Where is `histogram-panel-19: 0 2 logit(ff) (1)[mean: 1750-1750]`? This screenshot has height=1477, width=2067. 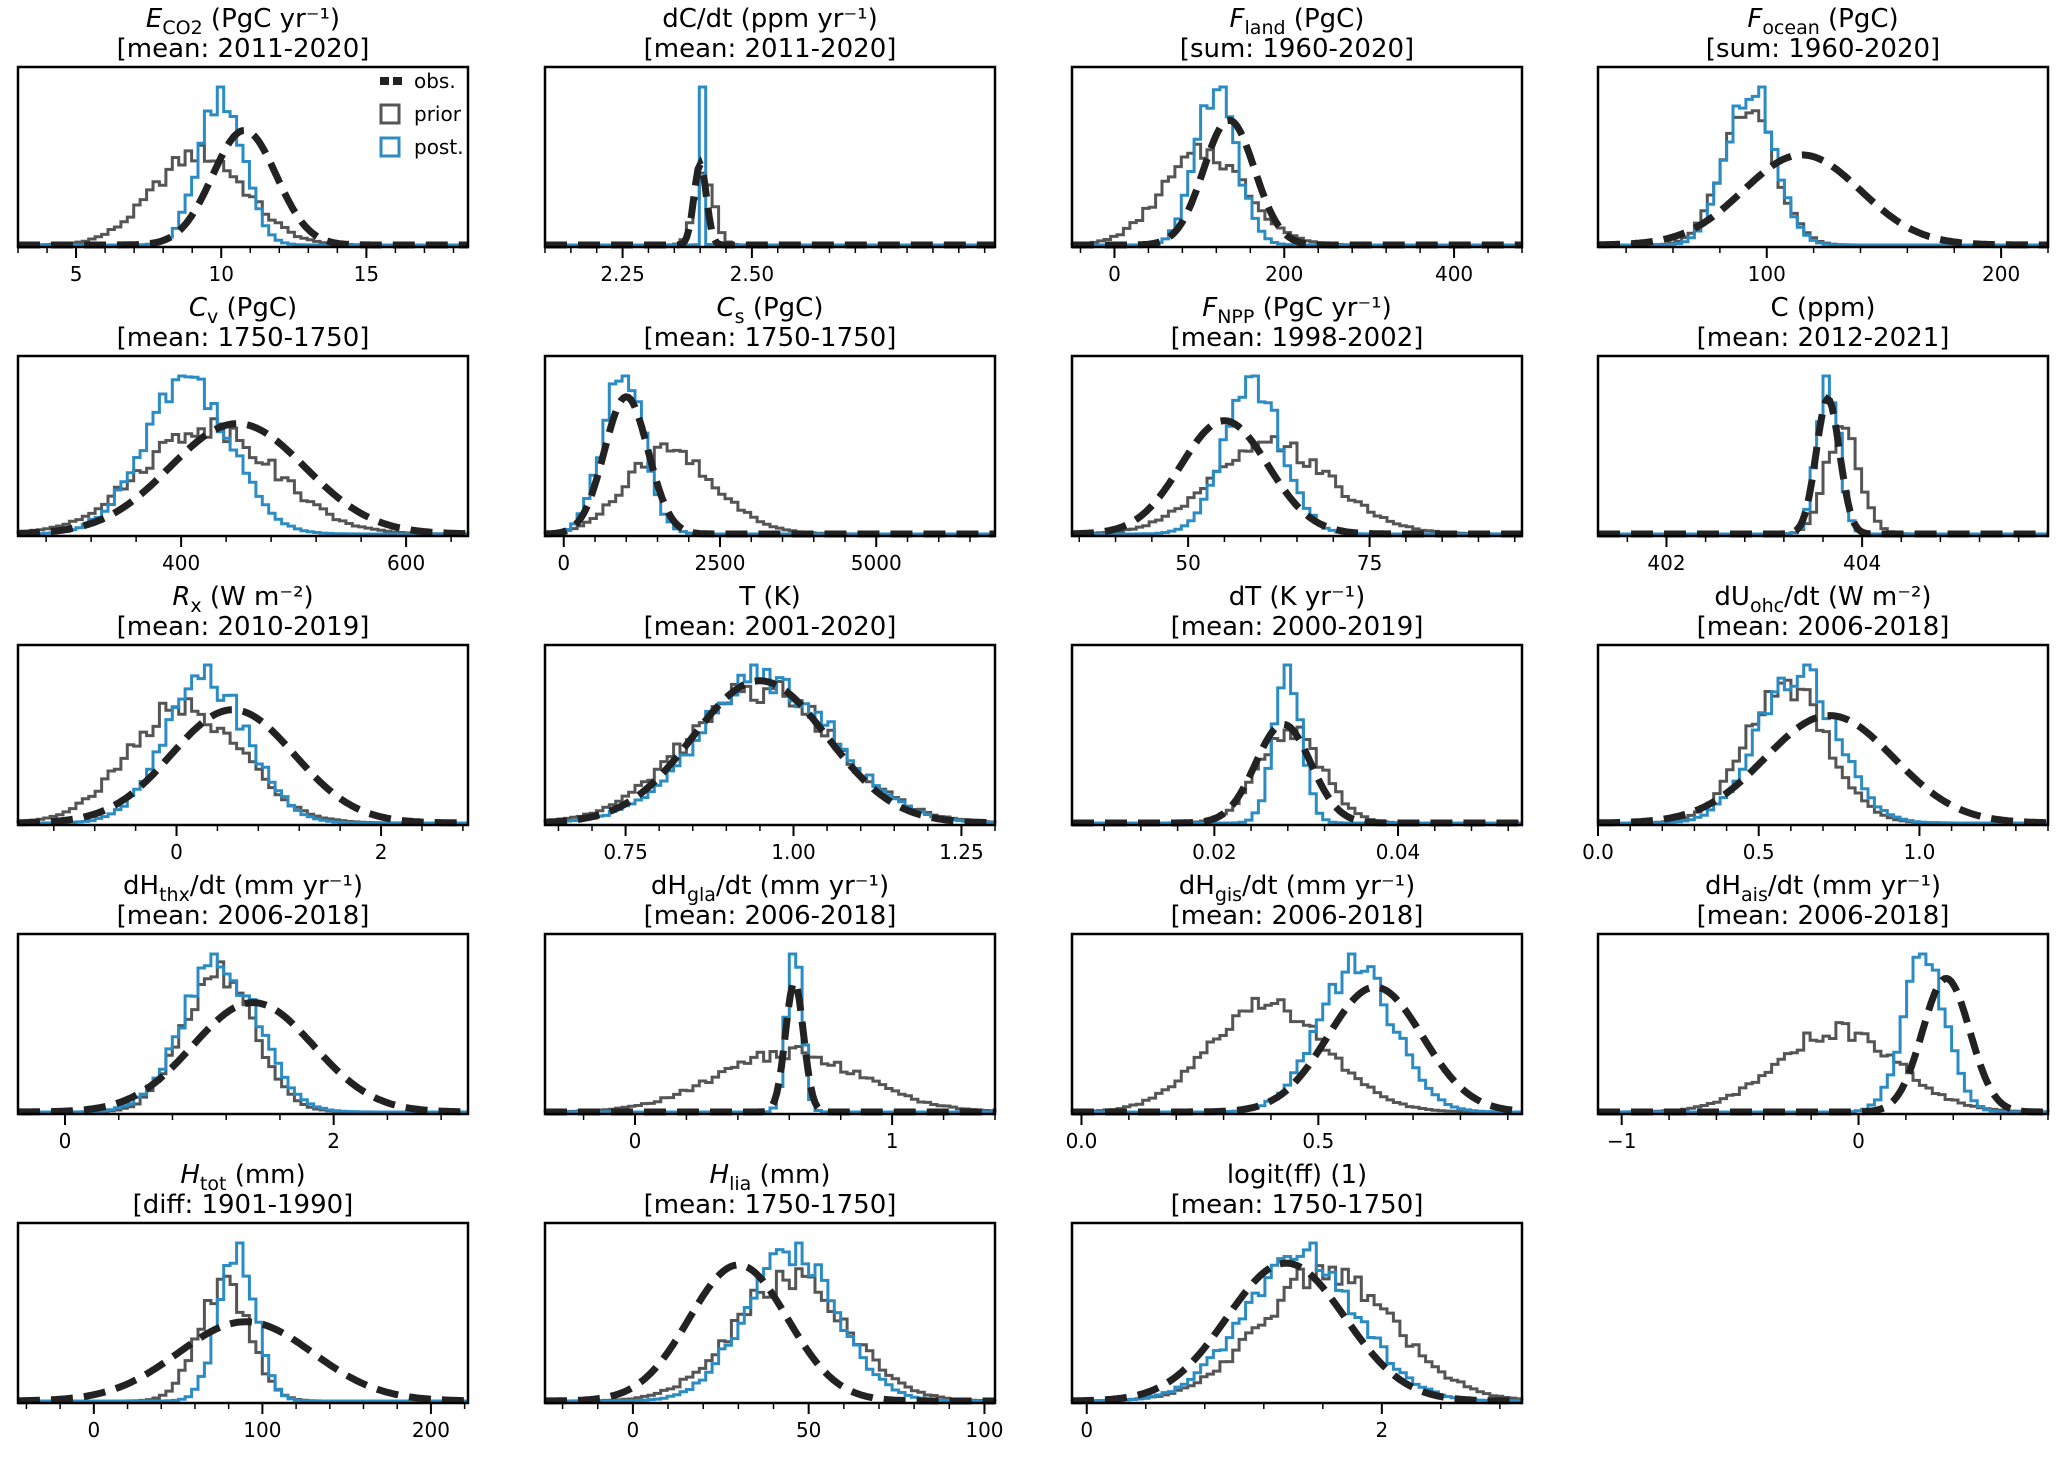
histogram-panel-19: 0 2 logit(ff) (1)[mean: 1750-1750] is located at coordinates (1297, 1301).